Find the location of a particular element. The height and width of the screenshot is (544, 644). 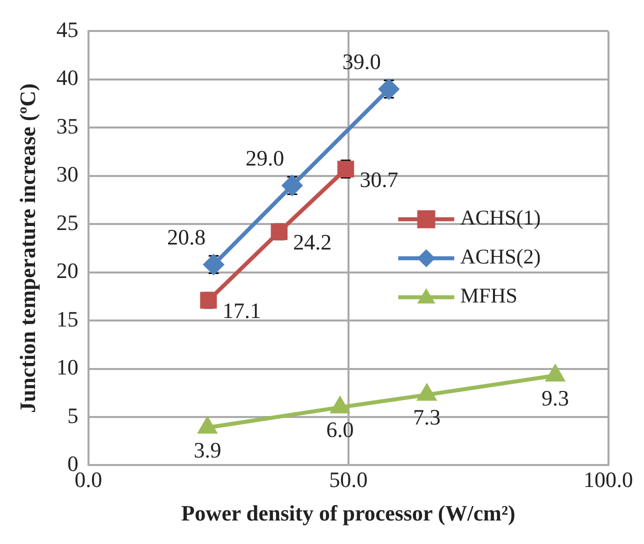

y-axis-title: Junction temperature increase (ºC) is located at coordinates (27, 248).